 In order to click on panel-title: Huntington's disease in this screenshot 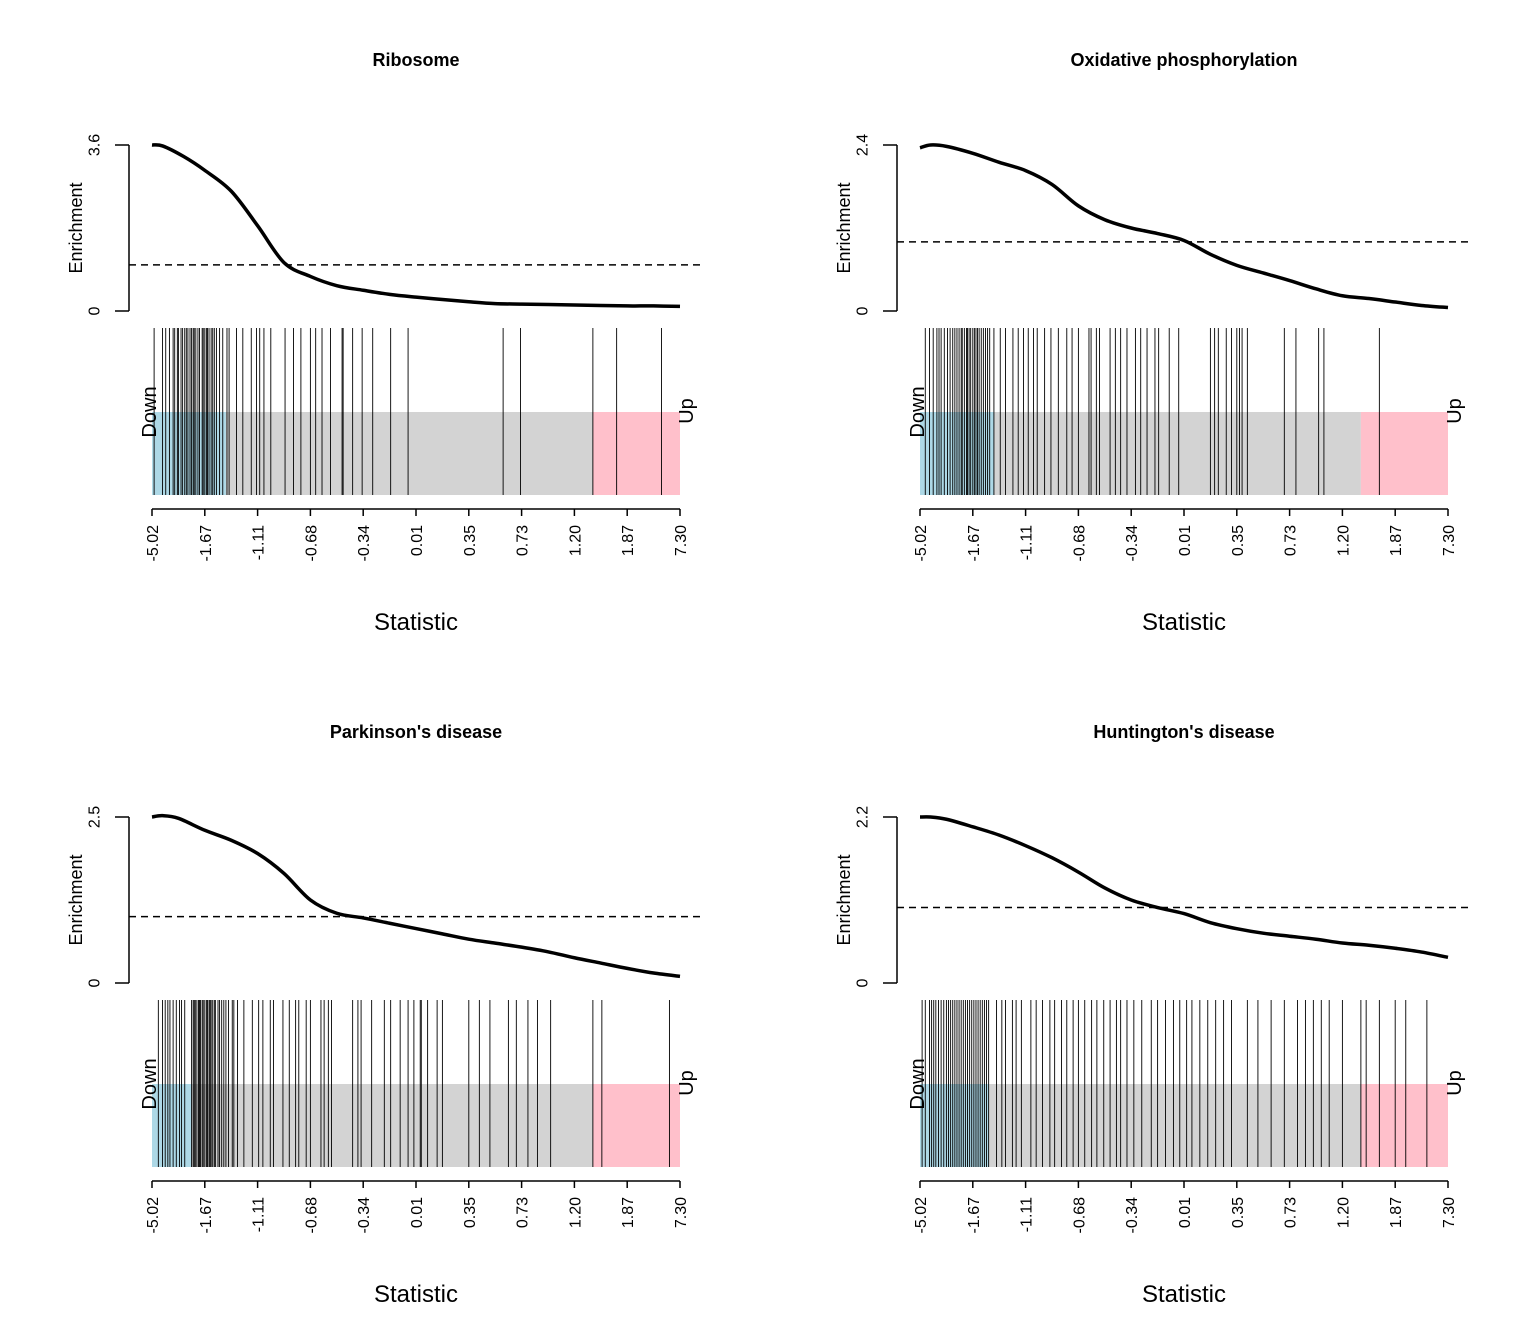, I will do `click(1183, 732)`.